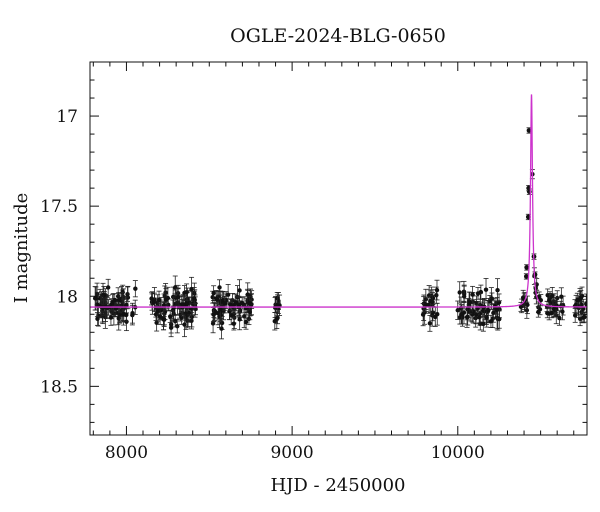 This screenshot has width=600, height=512. What do you see at coordinates (21, 248) in the screenshot?
I see `y-axis-label: I magnitude` at bounding box center [21, 248].